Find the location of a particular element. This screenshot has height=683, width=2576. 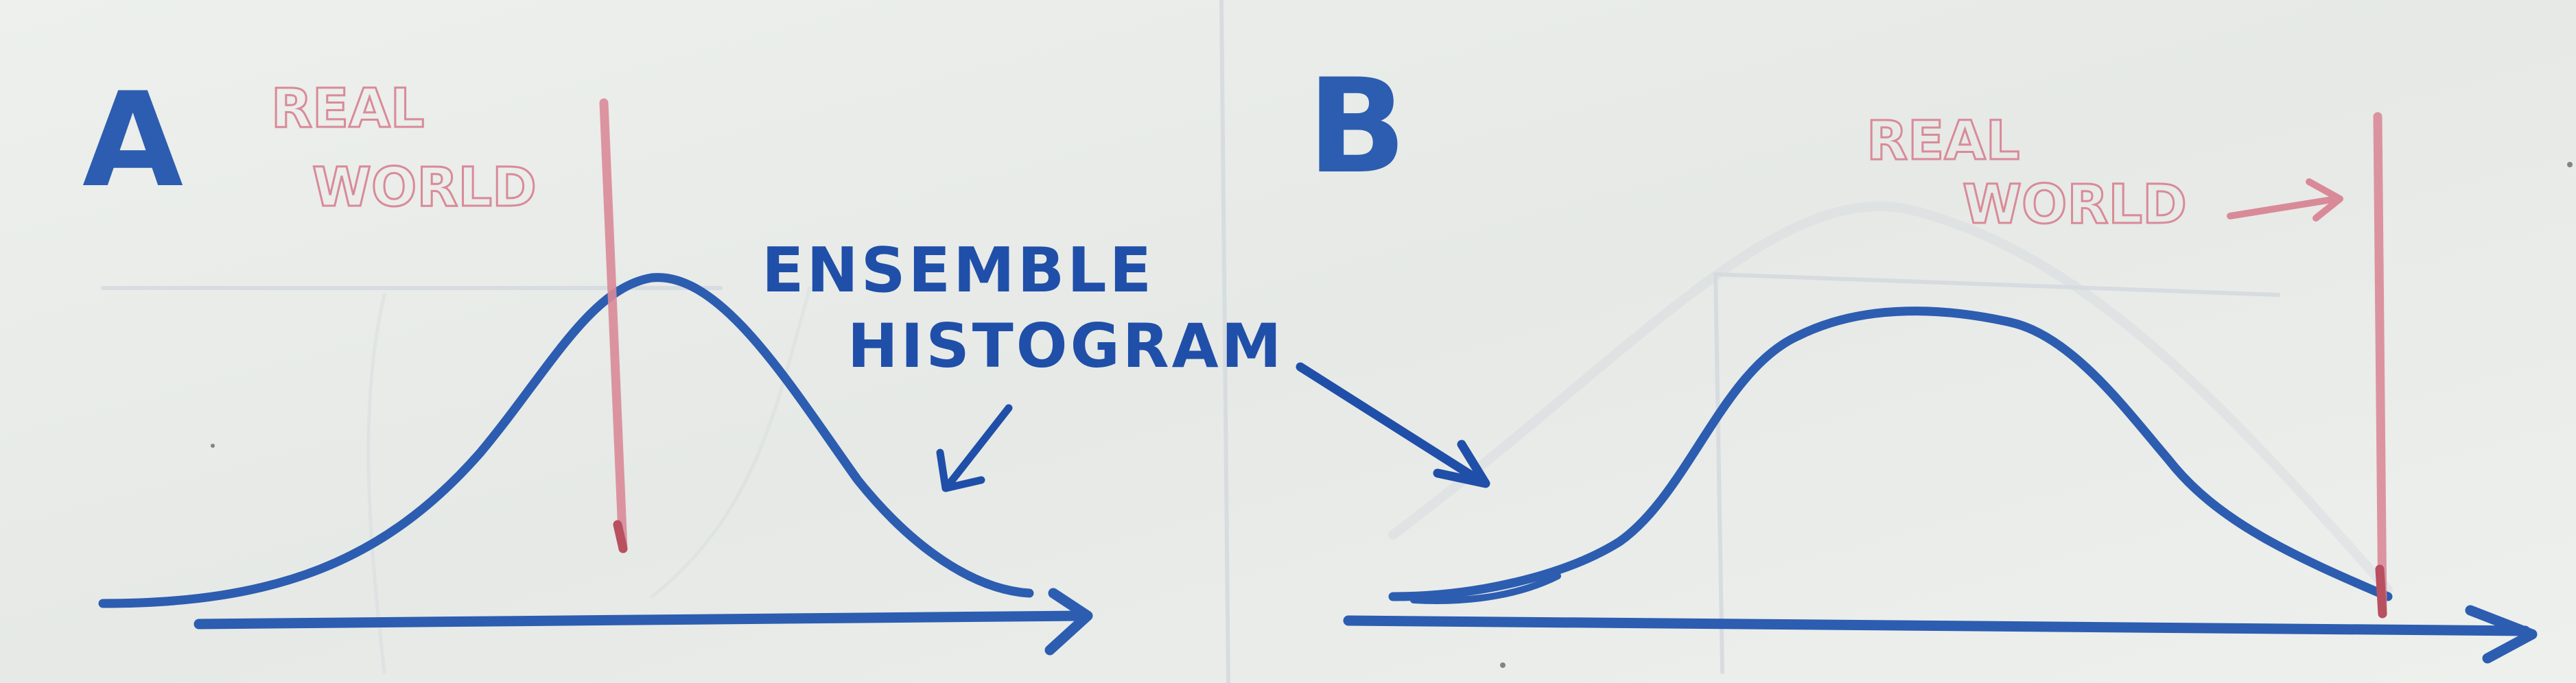

panel-b-real-world-label: REAL WORLD is located at coordinates (2104, 173).